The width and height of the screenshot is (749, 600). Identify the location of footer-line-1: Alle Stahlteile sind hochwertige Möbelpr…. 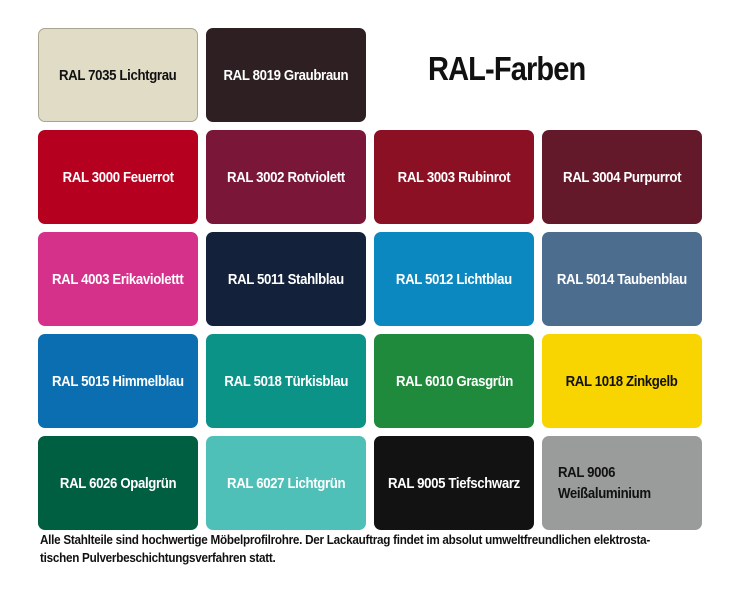
(345, 539).